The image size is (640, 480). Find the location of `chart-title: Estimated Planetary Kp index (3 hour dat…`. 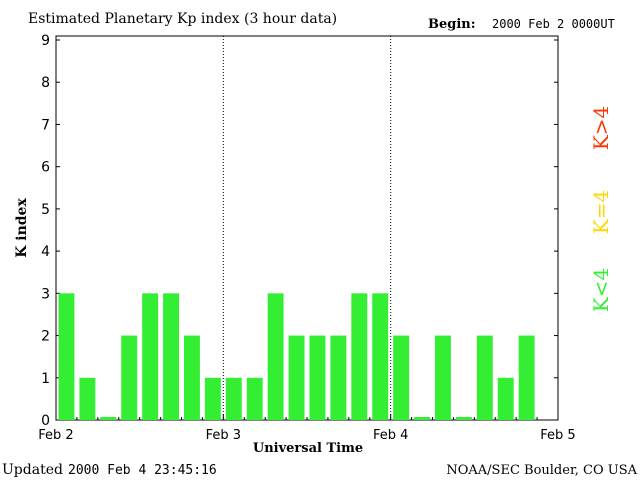

chart-title: Estimated Planetary Kp index (3 hour dat… is located at coordinates (182, 19).